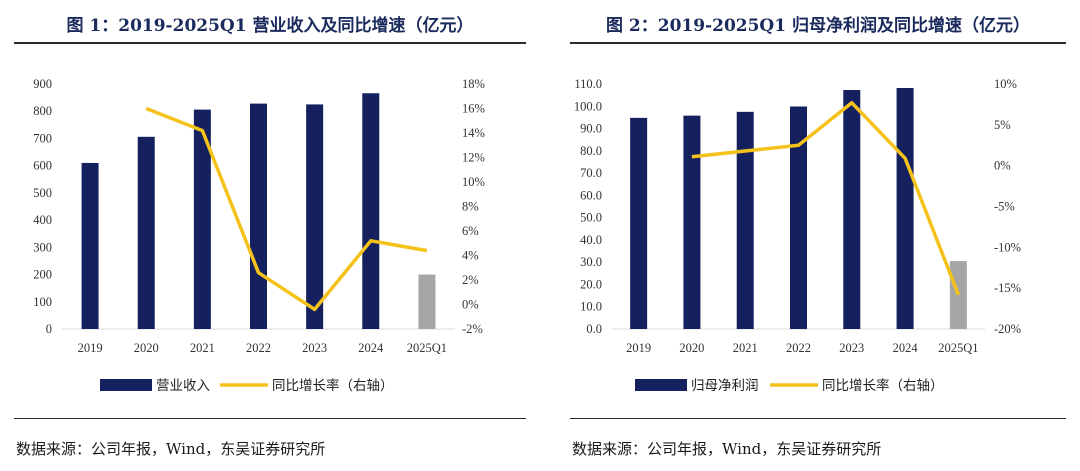 Image resolution: width=1080 pixels, height=471 pixels. What do you see at coordinates (588, 106) in the screenshot?
I see `left-axis-tick-label: 100.0` at bounding box center [588, 106].